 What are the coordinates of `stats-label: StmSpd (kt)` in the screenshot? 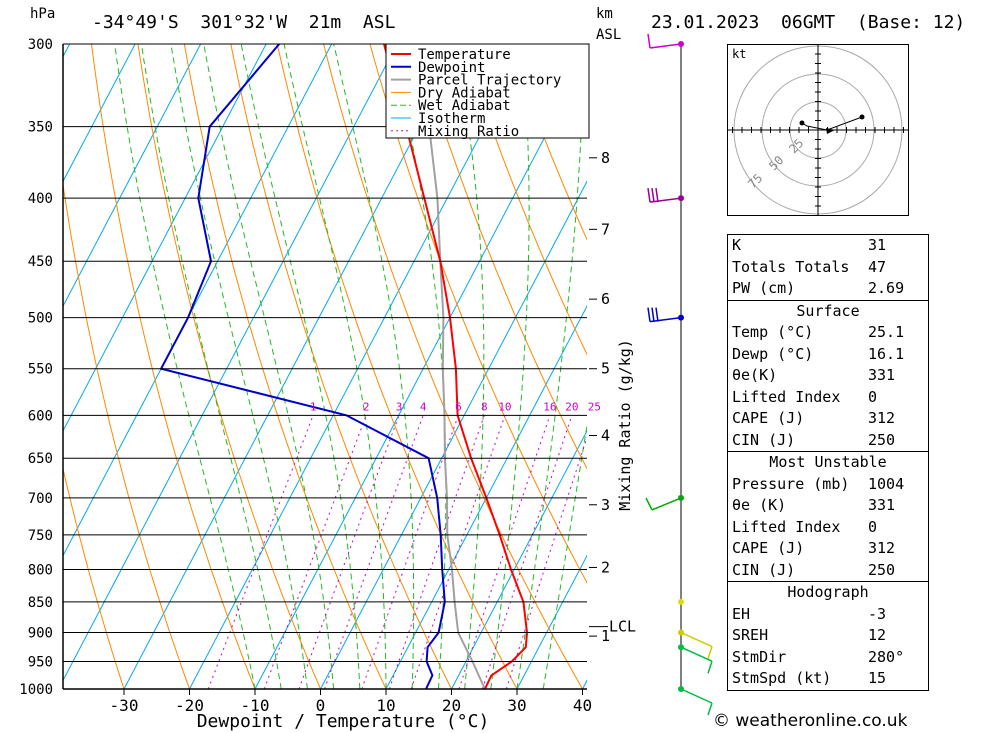 It's located at (782, 678).